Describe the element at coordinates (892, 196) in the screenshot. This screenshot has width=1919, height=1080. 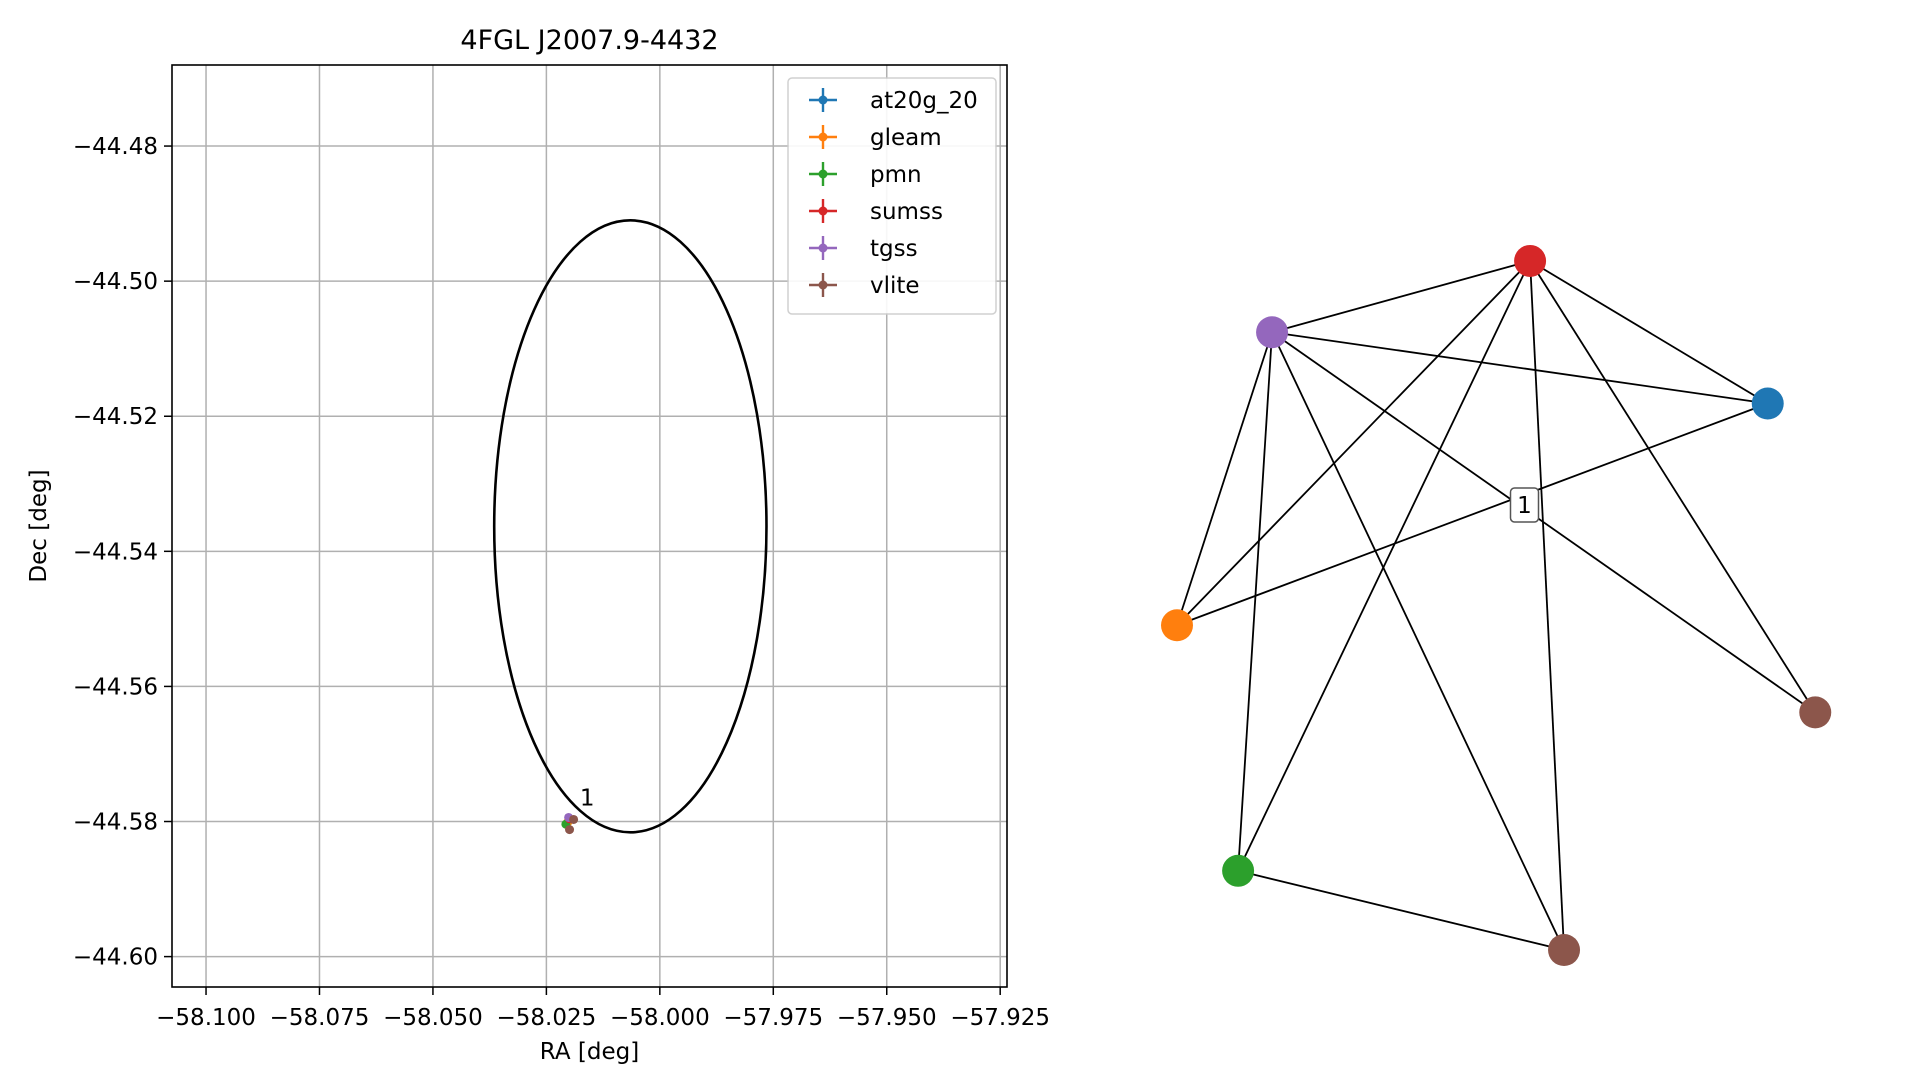
I see `legend-box` at that location.